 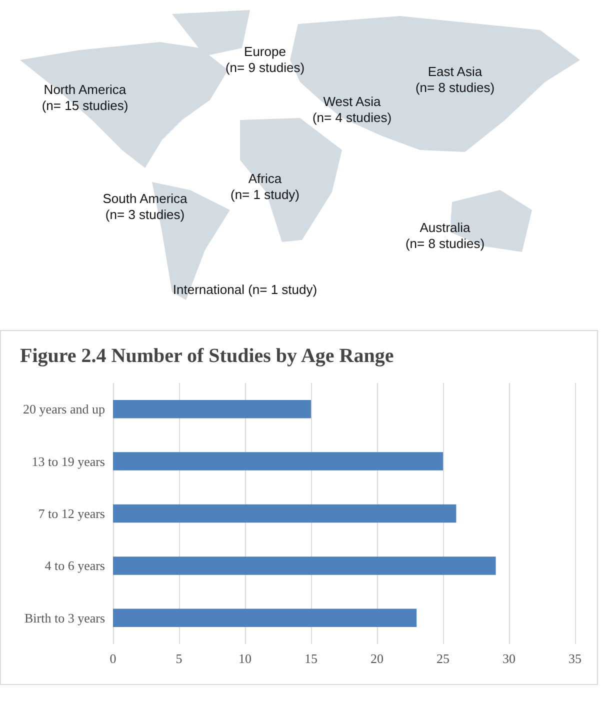 I want to click on x-tick-label: 10, so click(x=245, y=658).